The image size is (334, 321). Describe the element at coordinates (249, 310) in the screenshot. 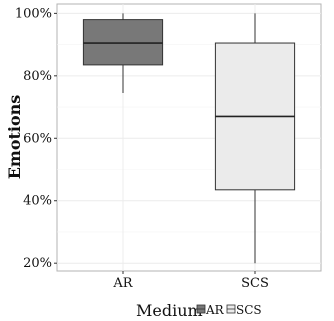

I see `legend-label-scs: SCS` at that location.